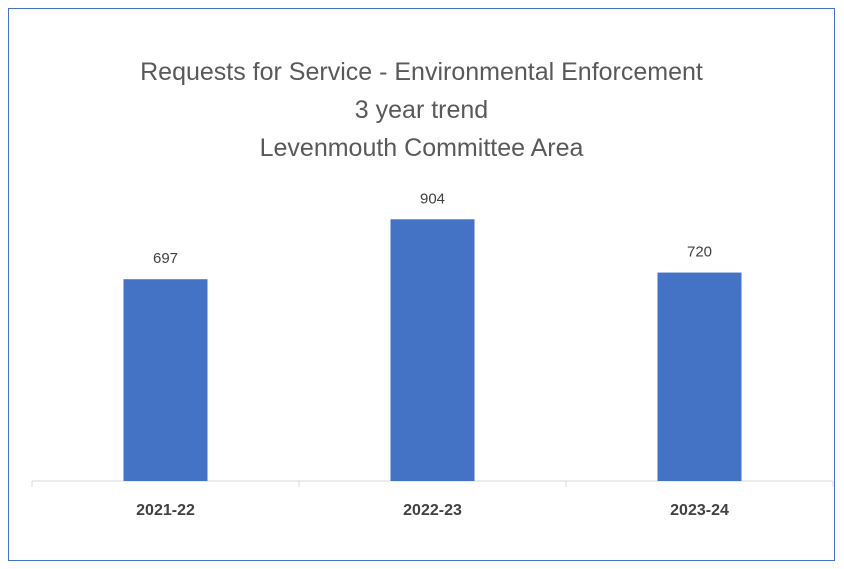  I want to click on x-tick-label-2022-23: 2022-23, so click(432, 510).